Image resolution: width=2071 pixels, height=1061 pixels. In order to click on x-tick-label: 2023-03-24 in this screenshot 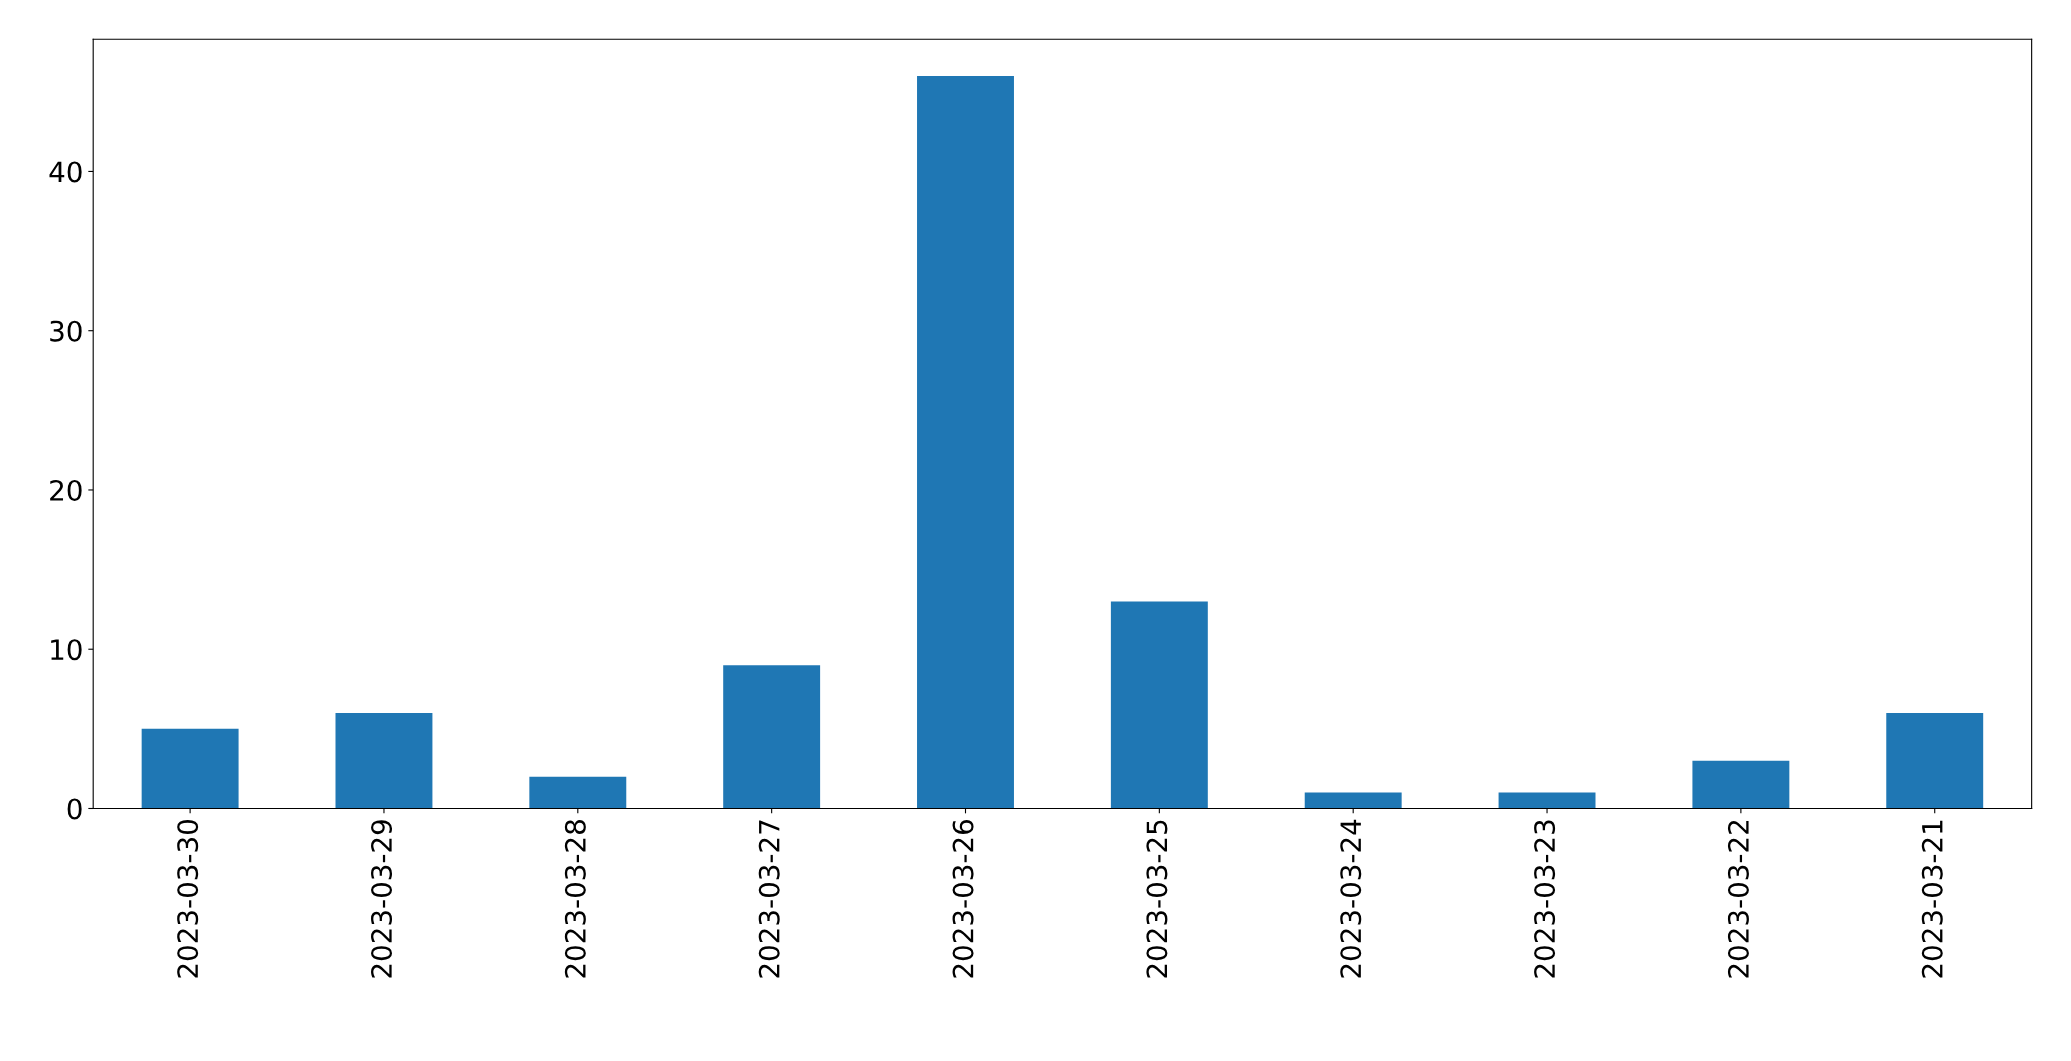, I will do `click(1351, 898)`.